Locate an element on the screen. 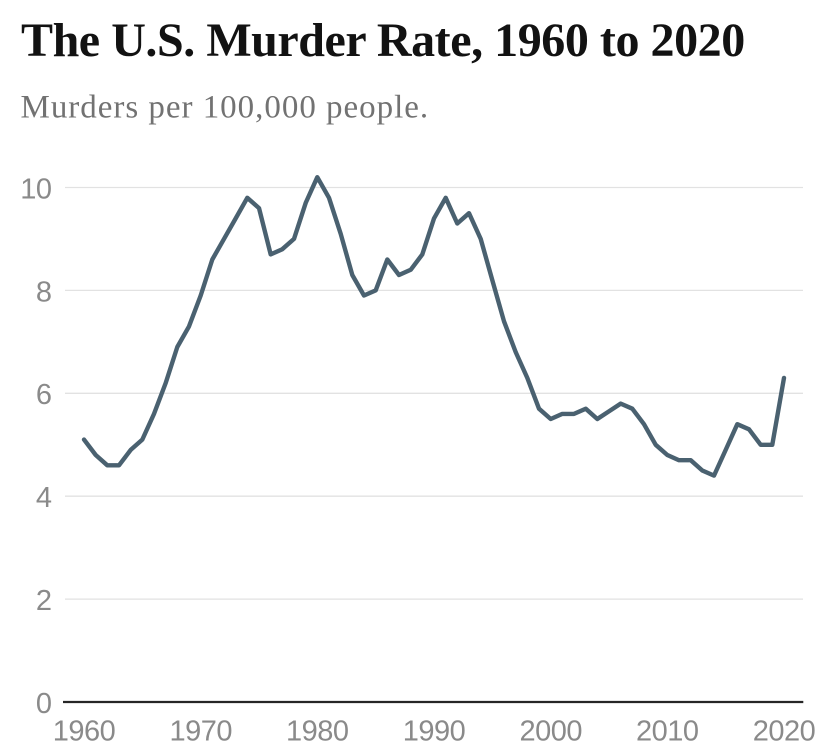 The width and height of the screenshot is (840, 750). svg-text: 2000 is located at coordinates (550, 732).